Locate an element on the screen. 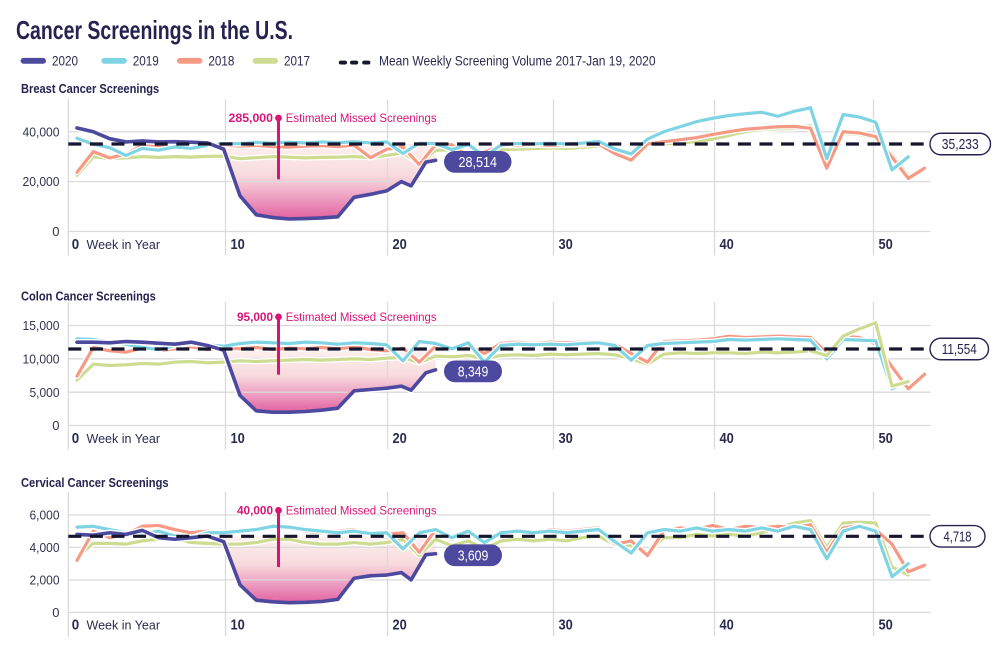  svg-text: 5,000 is located at coordinates (45, 392).